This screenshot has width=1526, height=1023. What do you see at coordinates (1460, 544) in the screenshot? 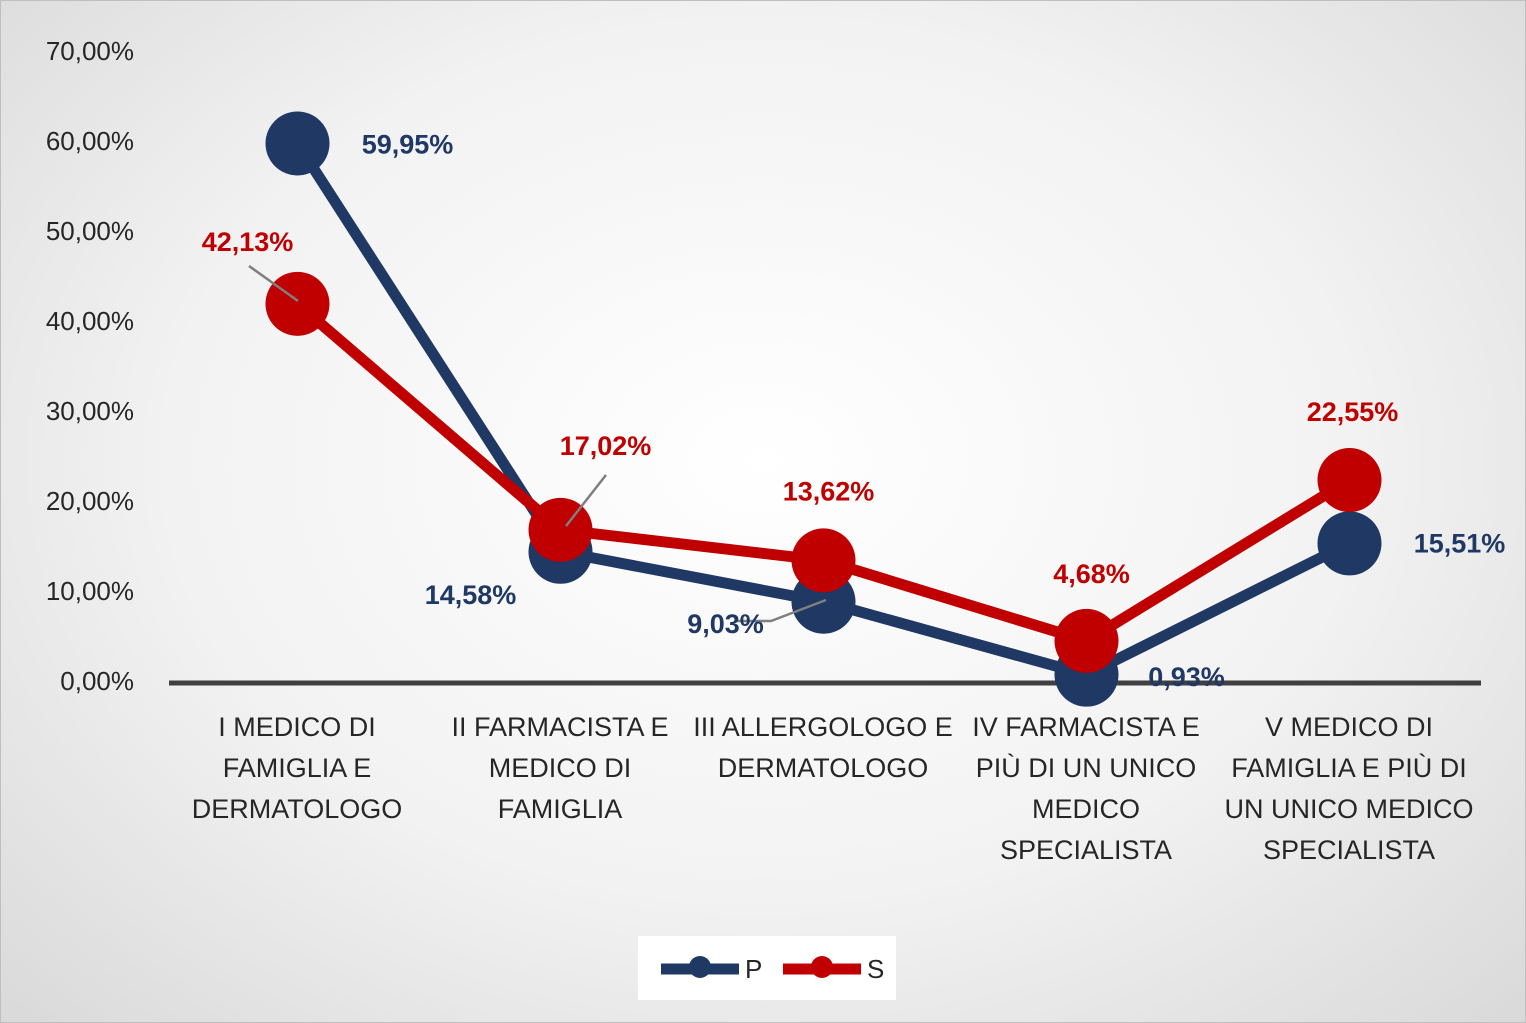
I see `data-label: 15,51%` at bounding box center [1460, 544].